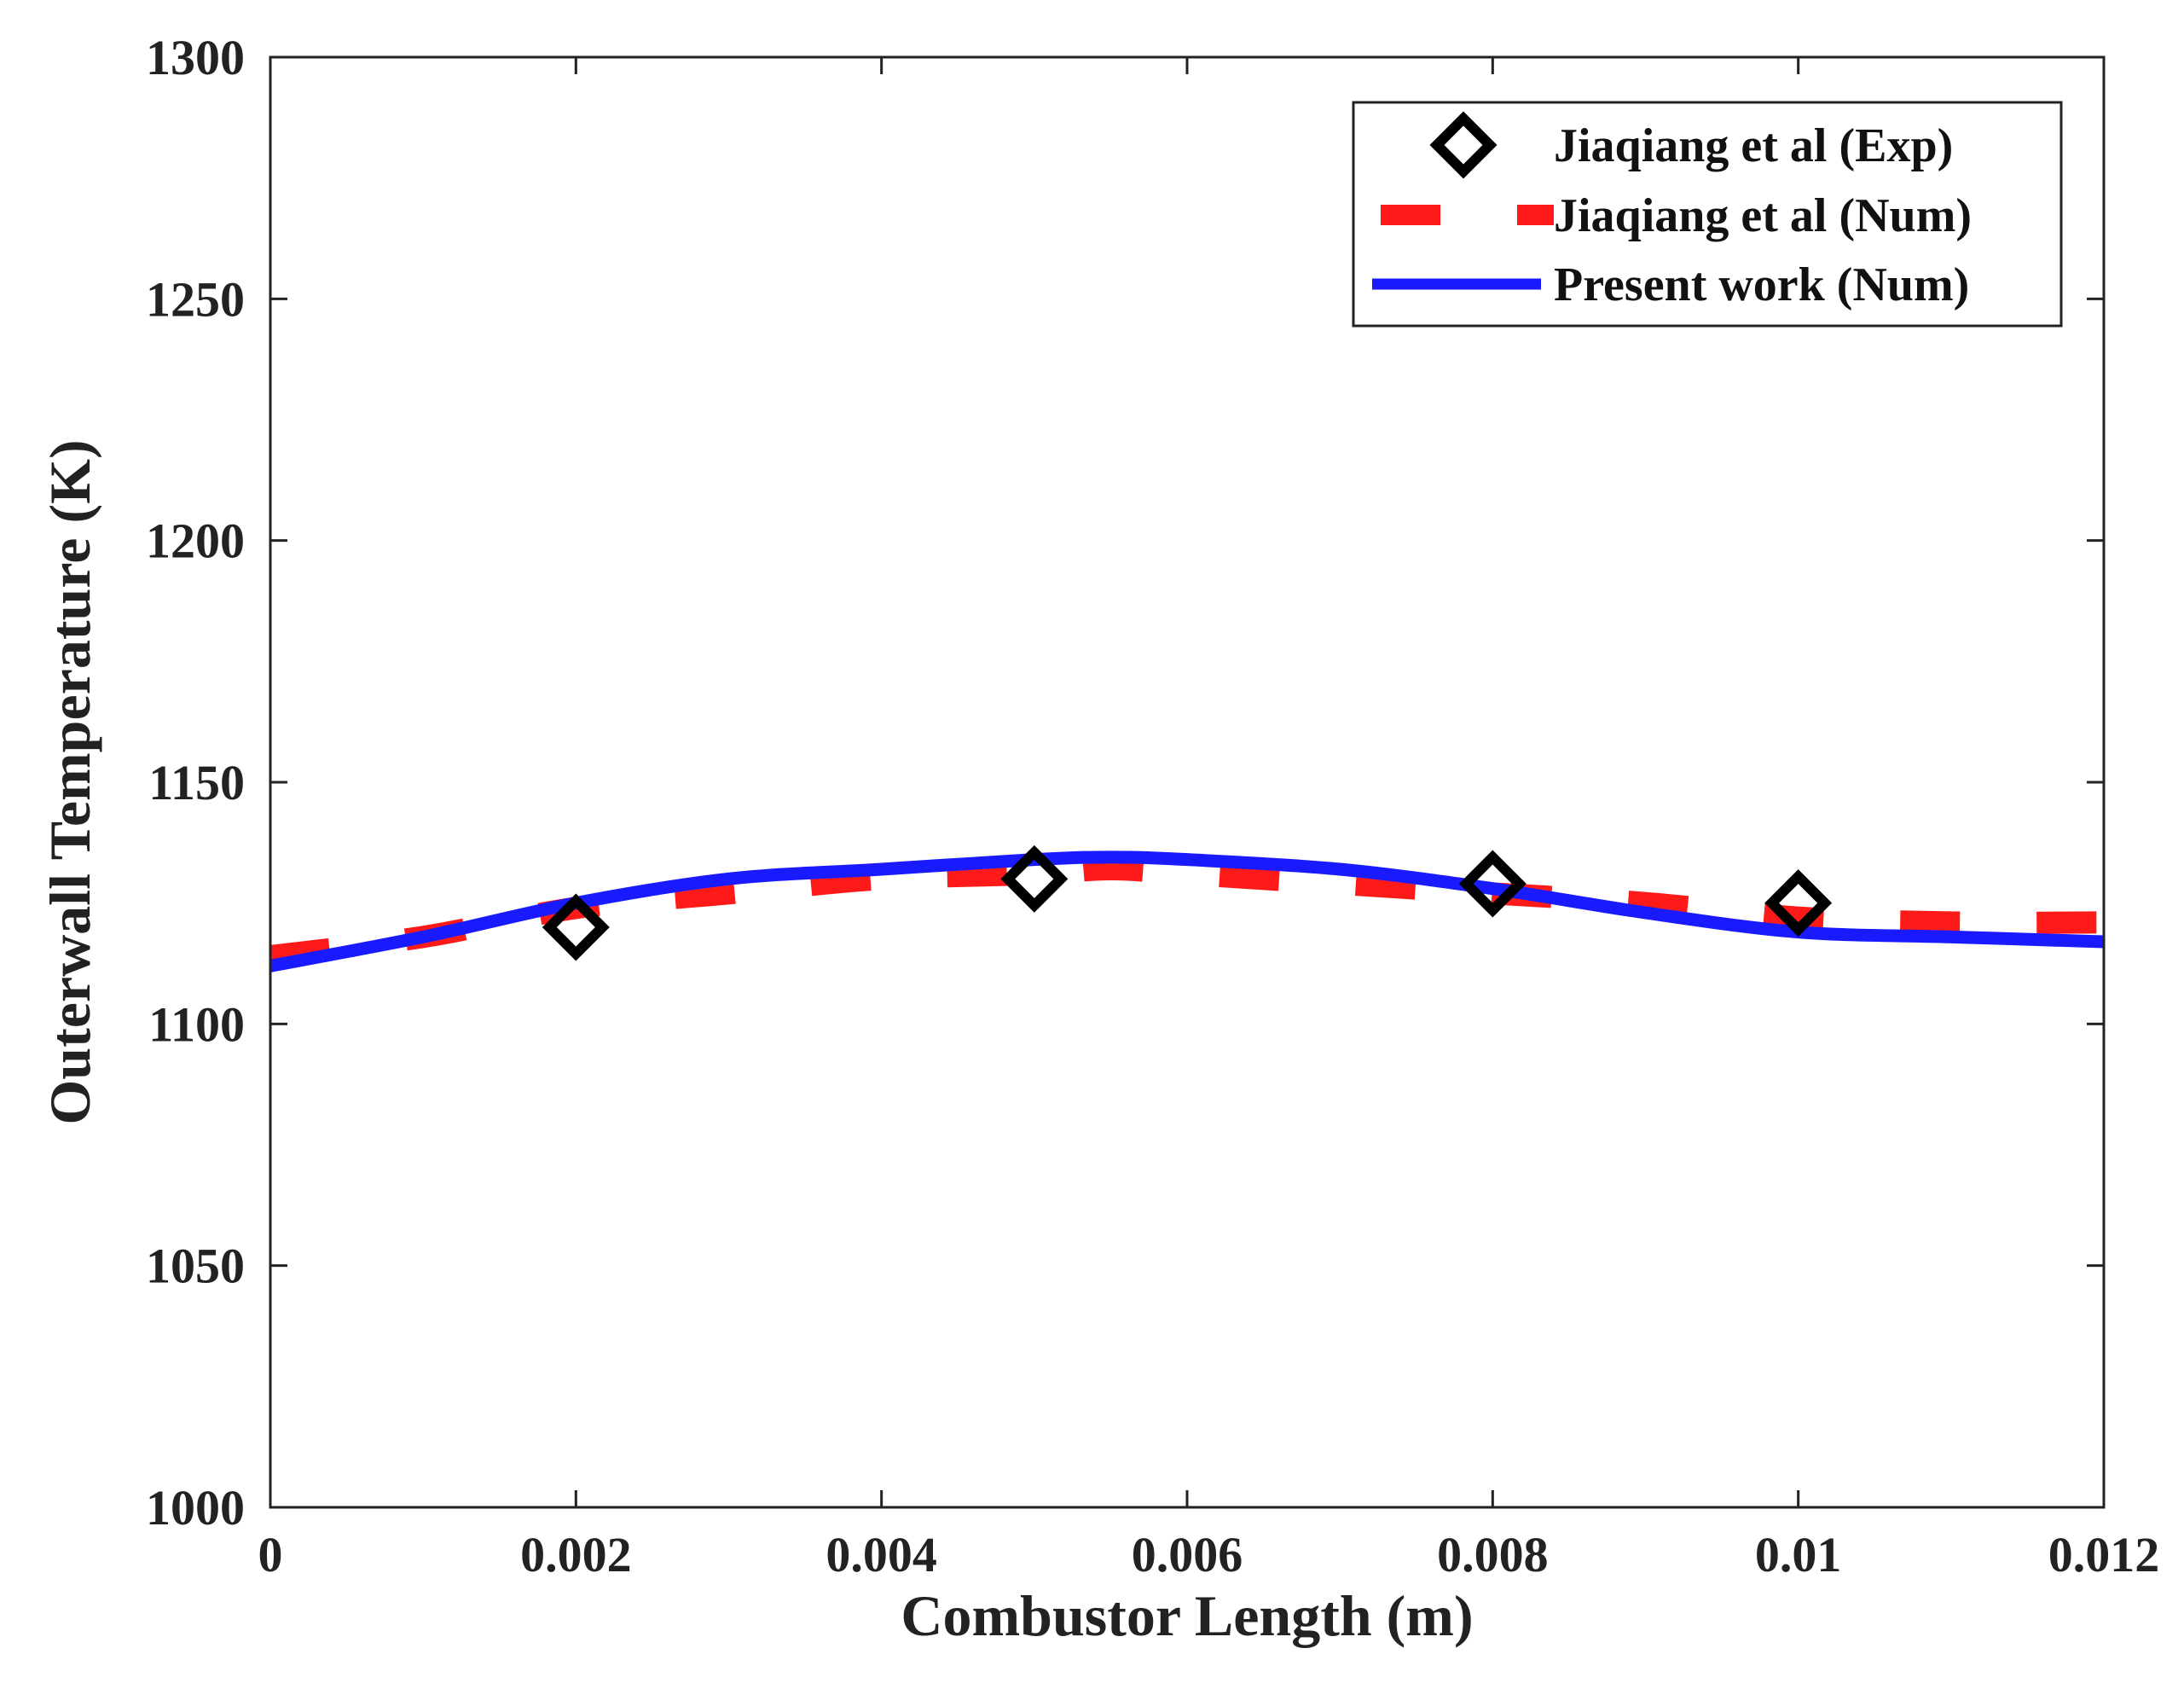  What do you see at coordinates (1187, 911) in the screenshot?
I see `series-line-present-work` at bounding box center [1187, 911].